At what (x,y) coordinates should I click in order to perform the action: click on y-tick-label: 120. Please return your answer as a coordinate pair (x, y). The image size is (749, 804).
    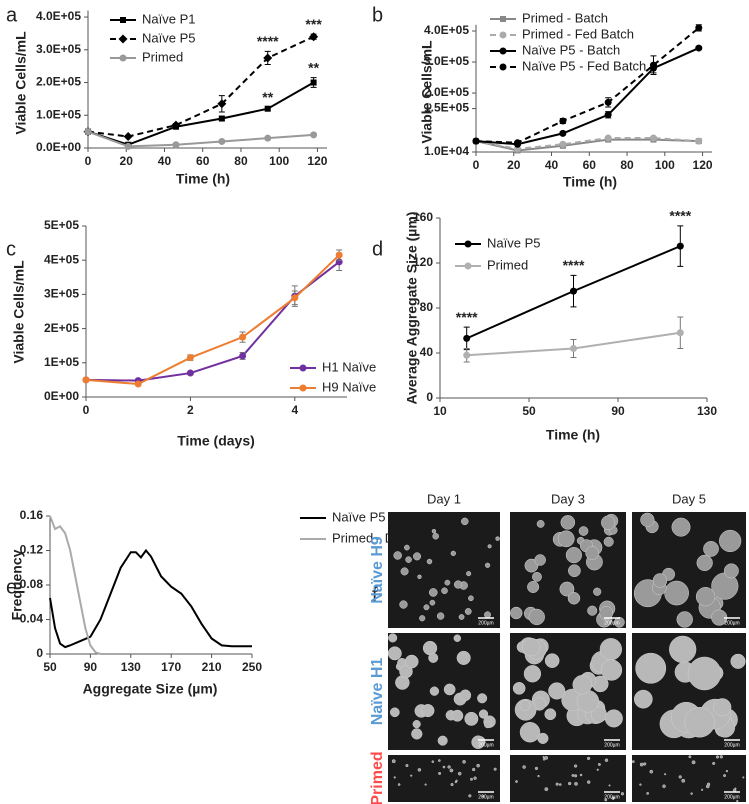
    Looking at the image, I should click on (423, 262).